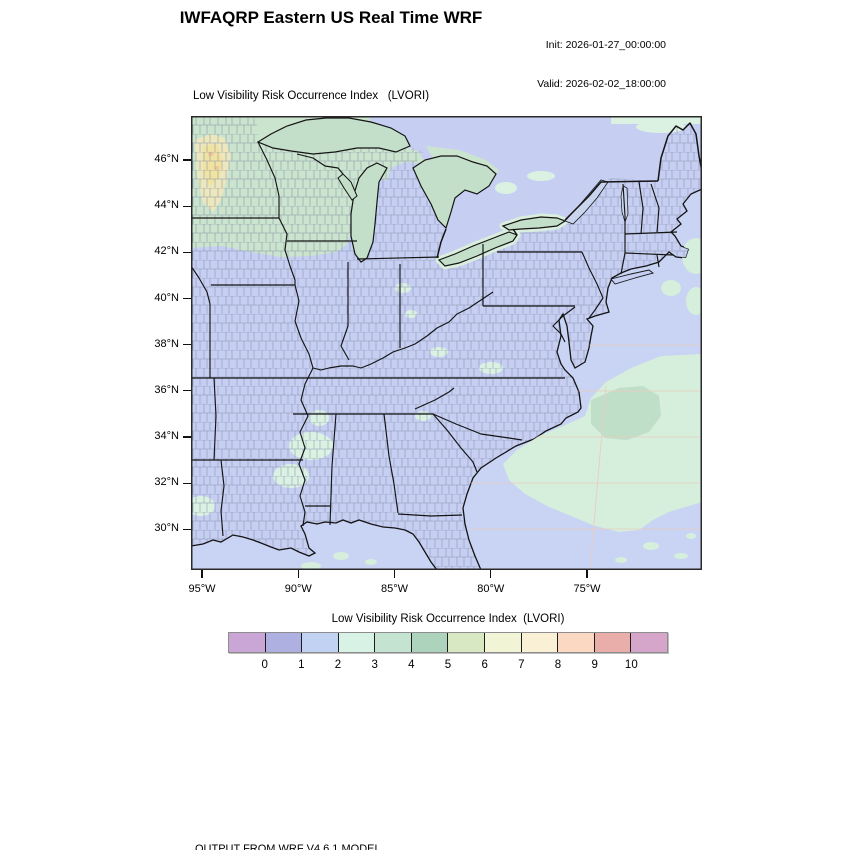 This screenshot has width=850, height=850. What do you see at coordinates (521, 665) in the screenshot?
I see `colorbar-tick-label: 7` at bounding box center [521, 665].